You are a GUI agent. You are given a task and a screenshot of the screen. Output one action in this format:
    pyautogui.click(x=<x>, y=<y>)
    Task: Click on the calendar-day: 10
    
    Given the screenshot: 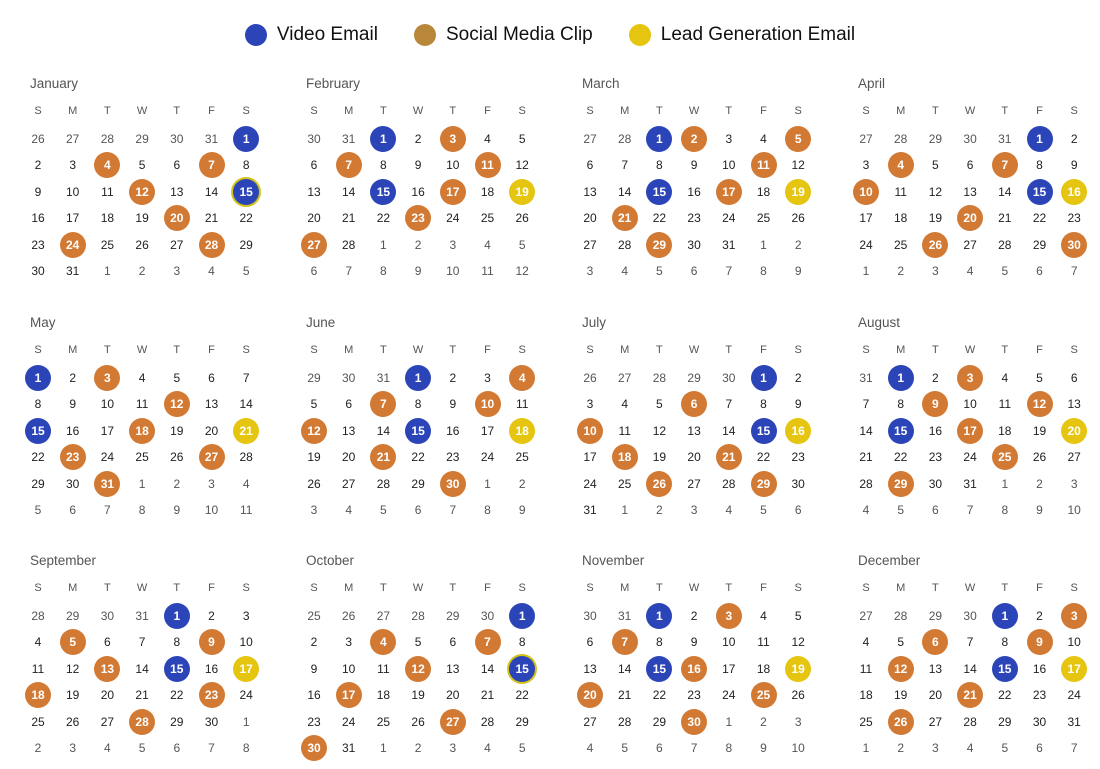 What is the action you would take?
    pyautogui.click(x=729, y=642)
    